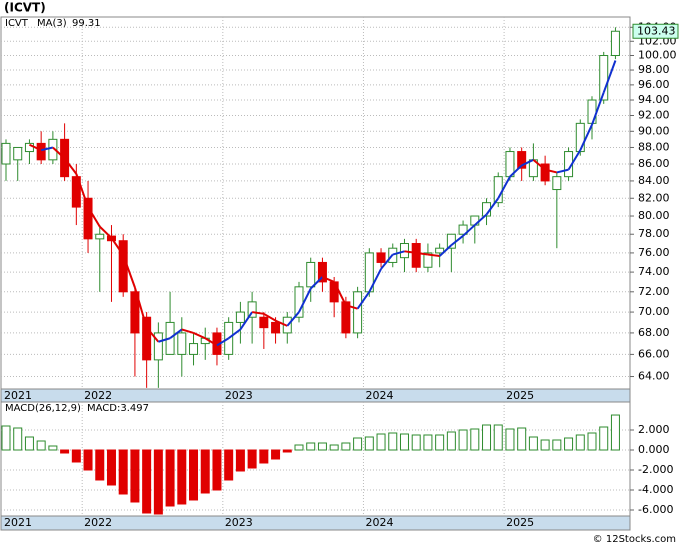  Describe the element at coordinates (654, 197) in the screenshot. I see `y-tick-label: 82.00` at that location.